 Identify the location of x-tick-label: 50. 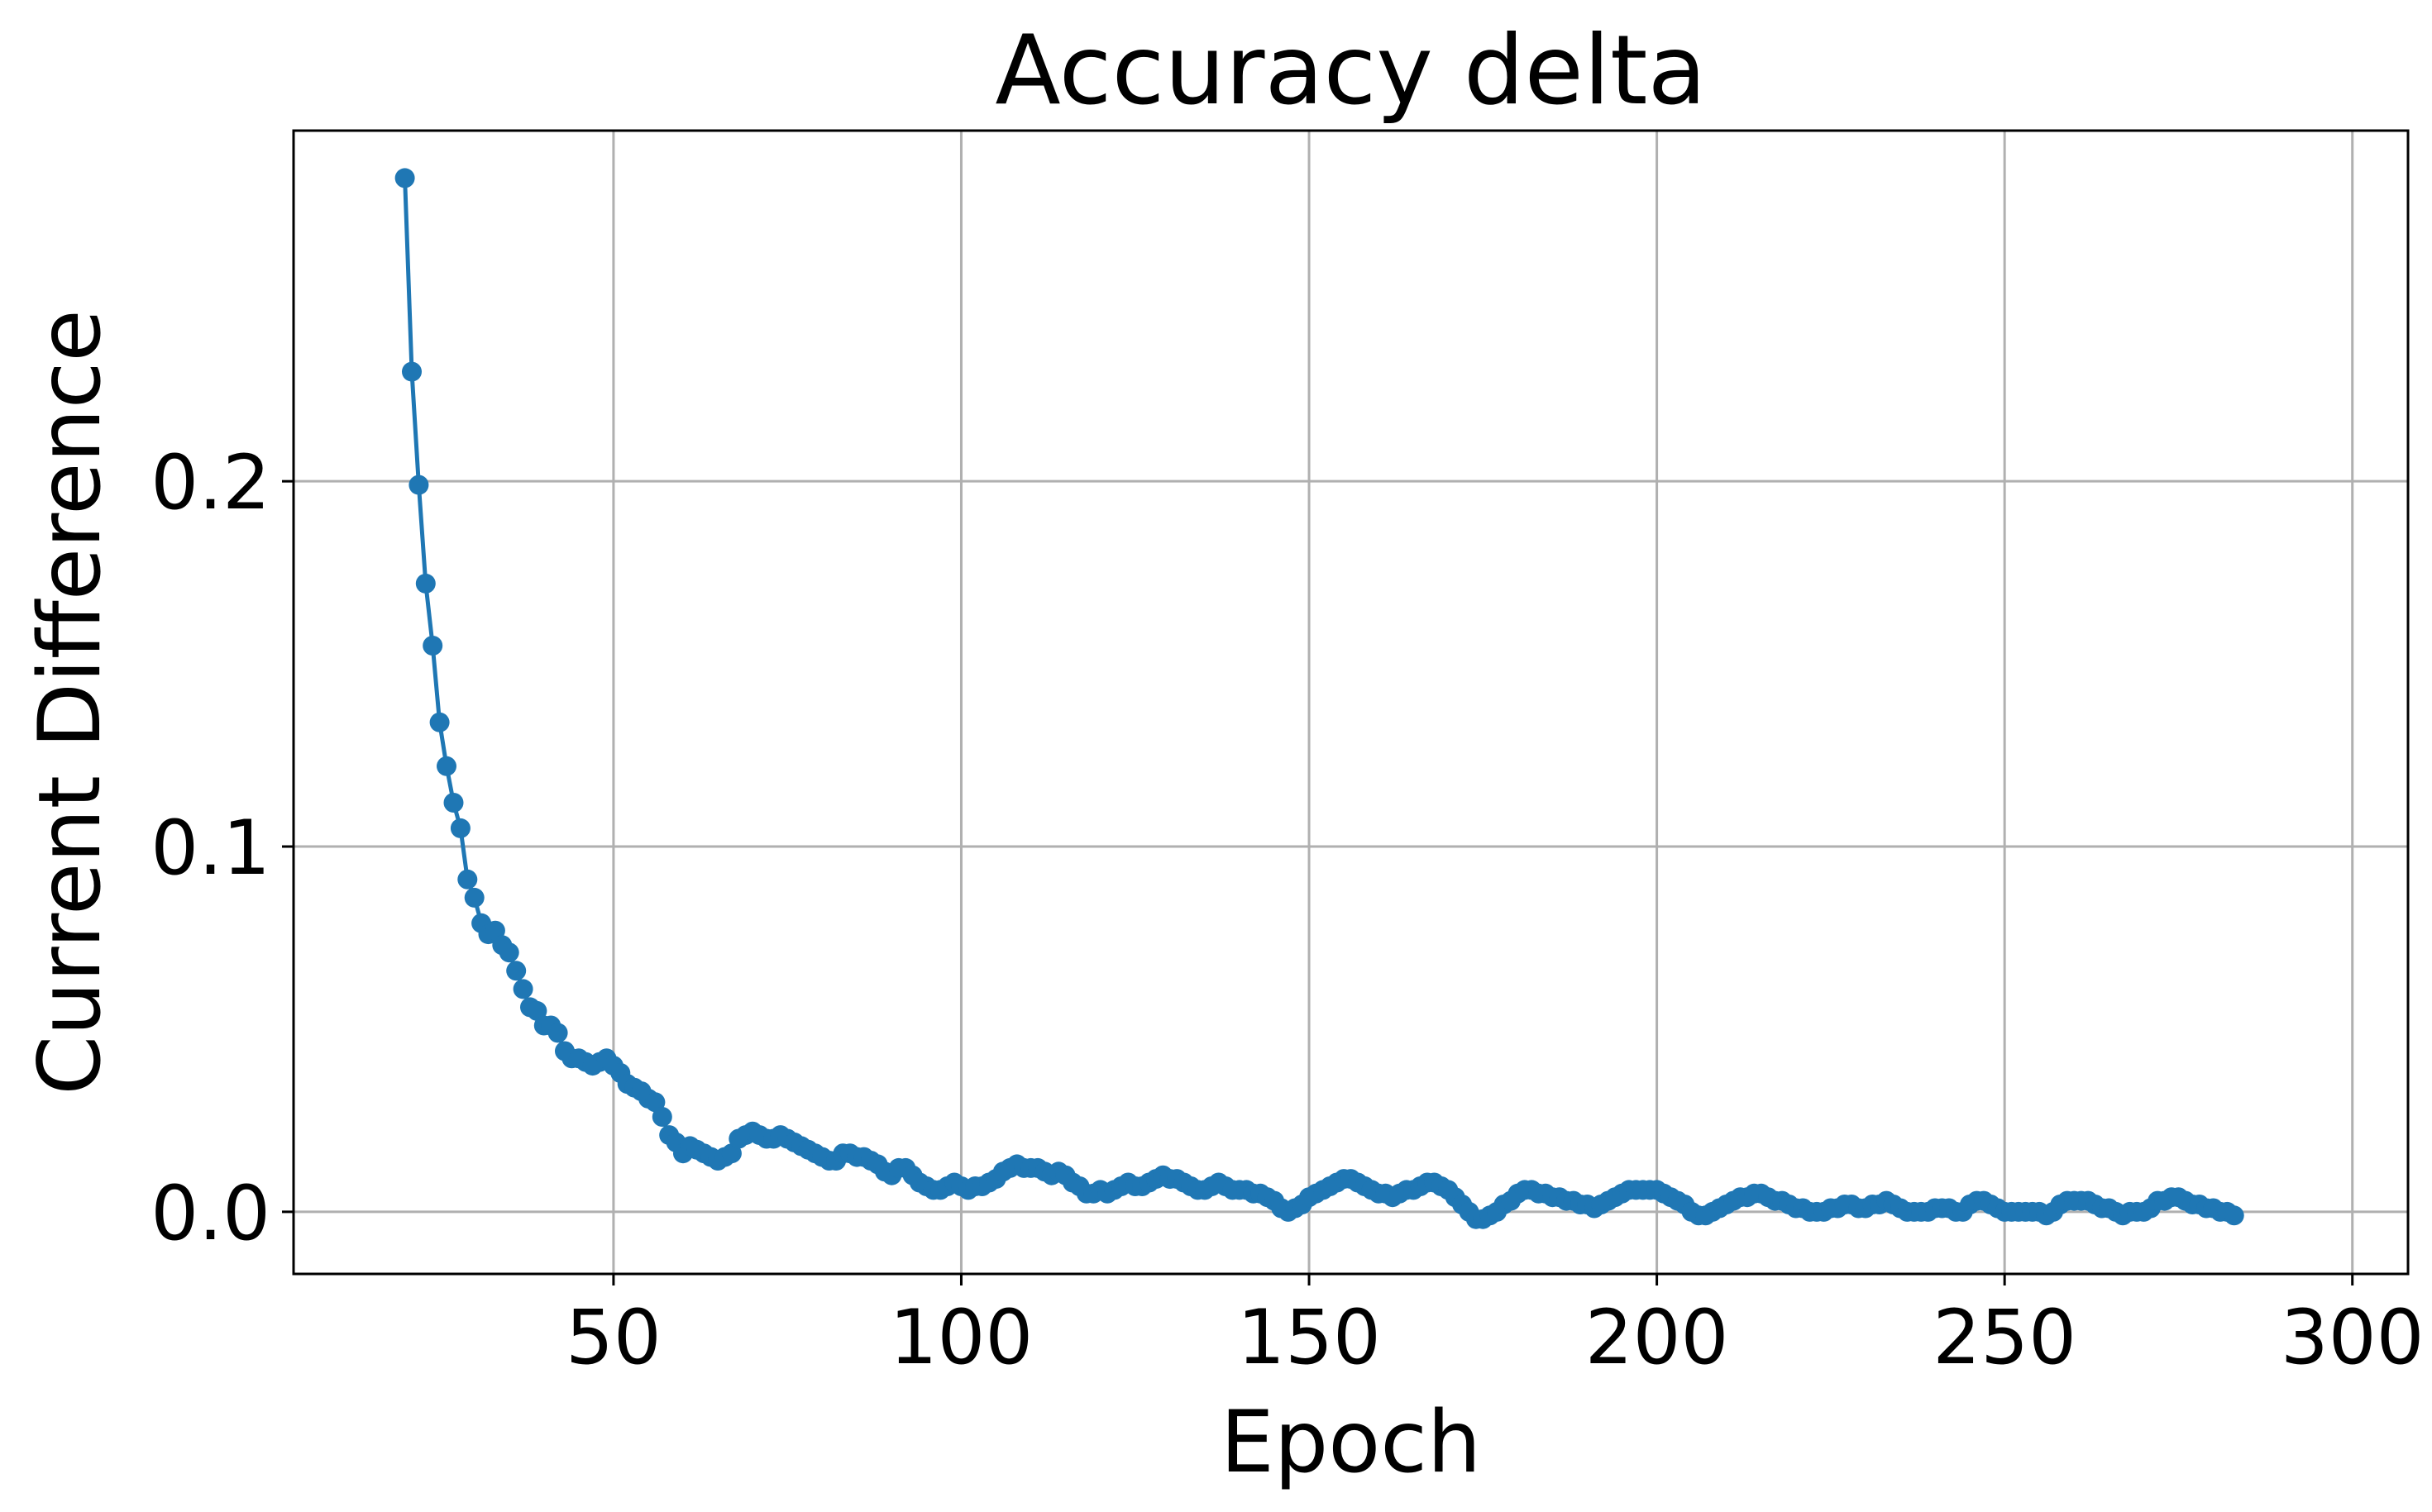
(614, 1338).